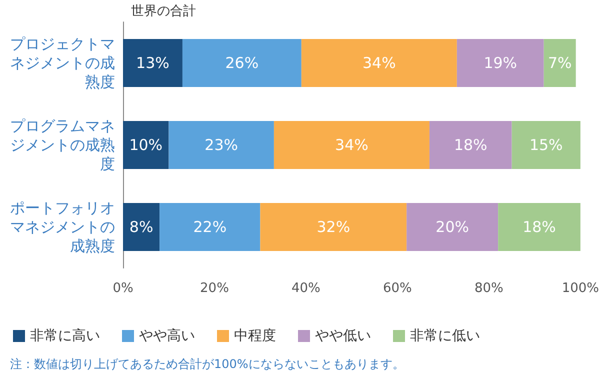 This screenshot has width=602, height=374. What do you see at coordinates (214, 288) in the screenshot?
I see `x-tick-label: 20%` at bounding box center [214, 288].